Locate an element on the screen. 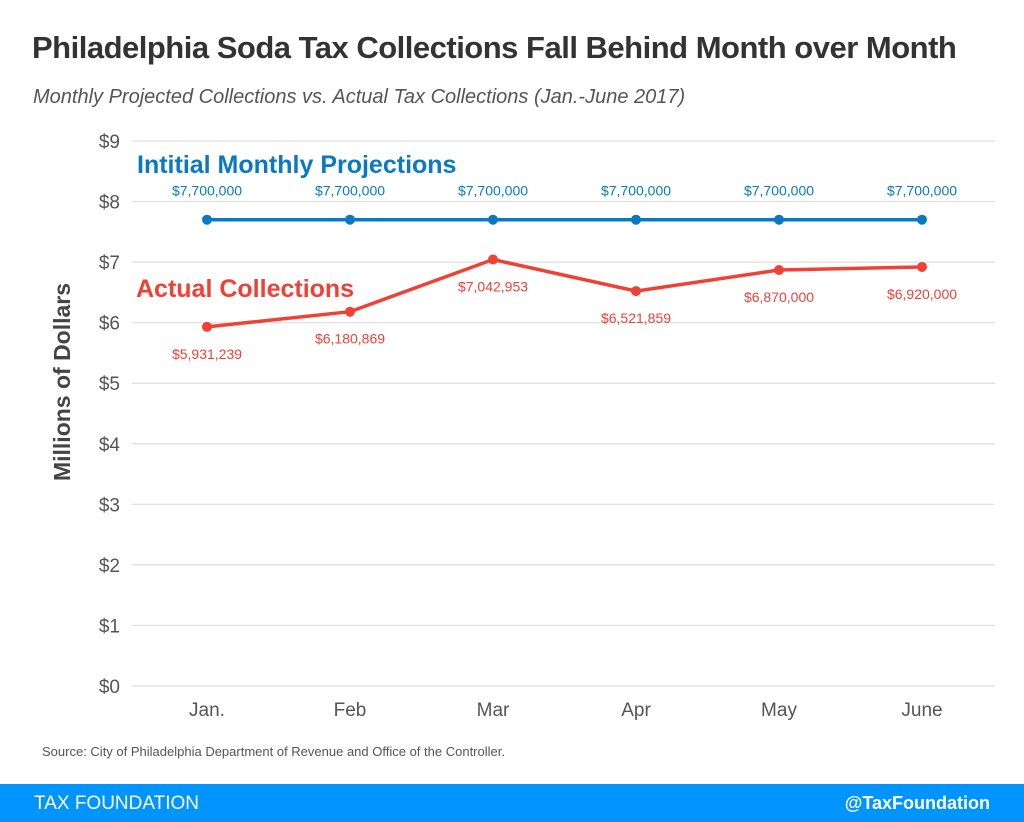 This screenshot has width=1024, height=822. y-tick-label: $7 is located at coordinates (109, 263).